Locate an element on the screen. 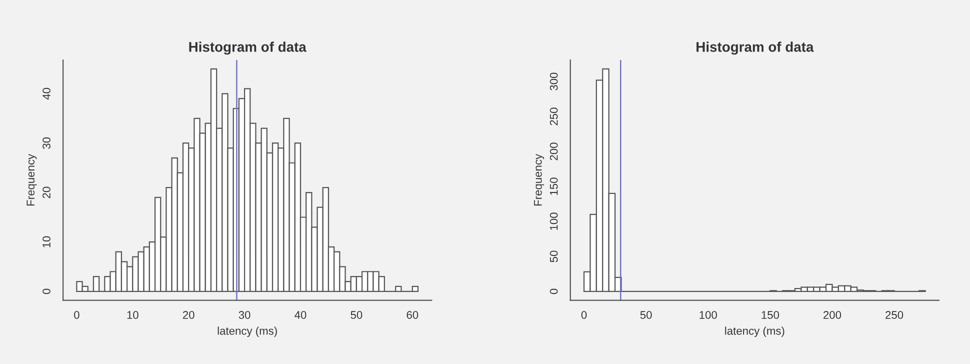 The image size is (970, 364). y-tick-label: 20 is located at coordinates (46, 192).